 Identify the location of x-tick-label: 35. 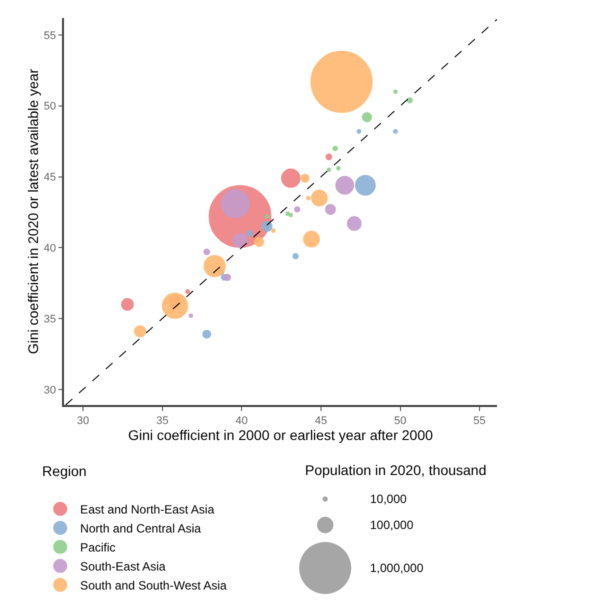
(162, 420).